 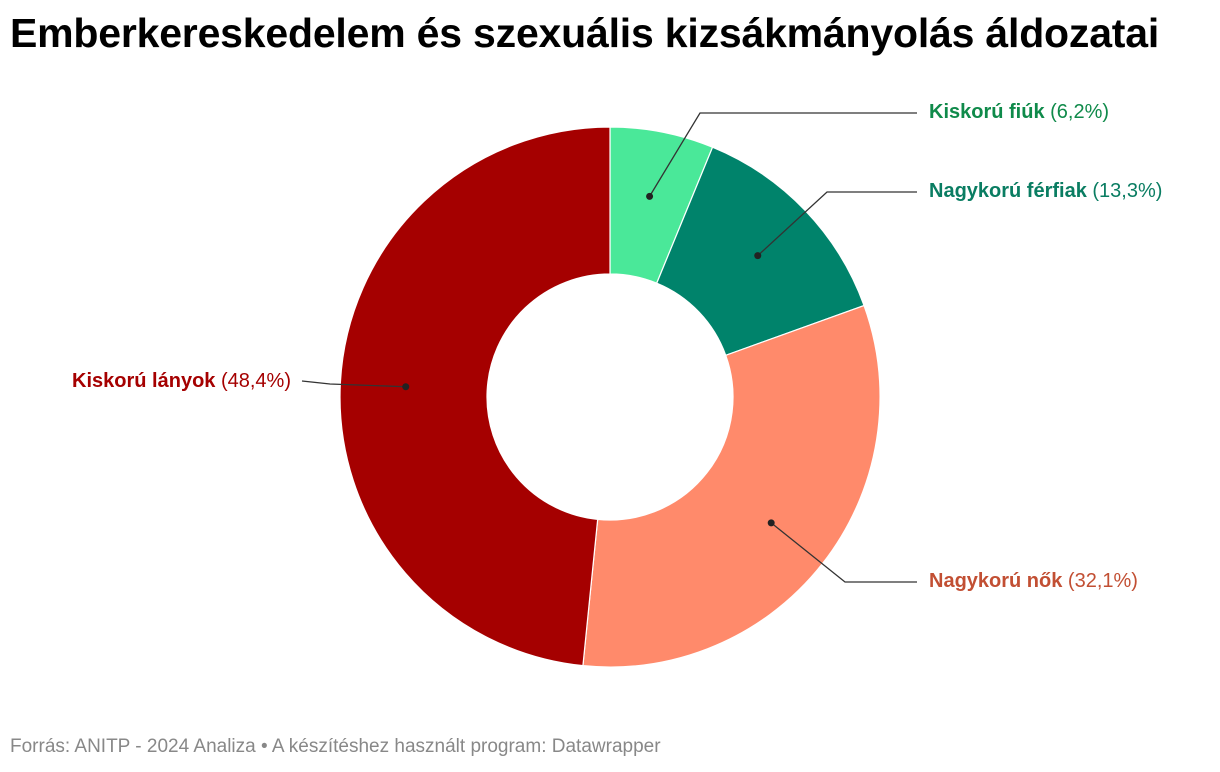 I want to click on label-value-nagykoru-nok: (32,1%), so click(x=1103, y=581).